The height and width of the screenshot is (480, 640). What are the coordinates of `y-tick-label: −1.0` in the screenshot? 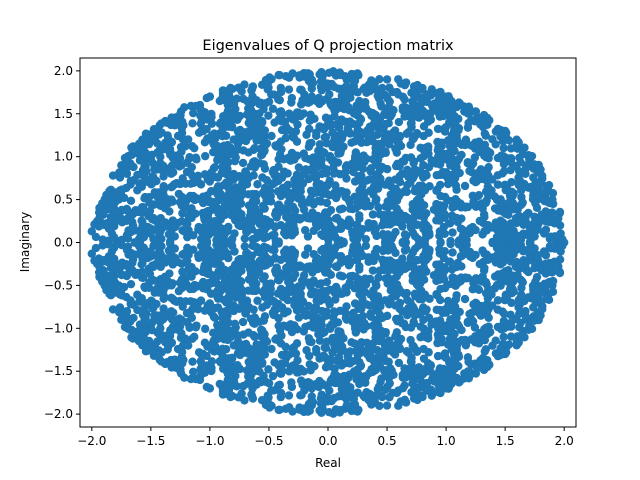 It's located at (58, 328).